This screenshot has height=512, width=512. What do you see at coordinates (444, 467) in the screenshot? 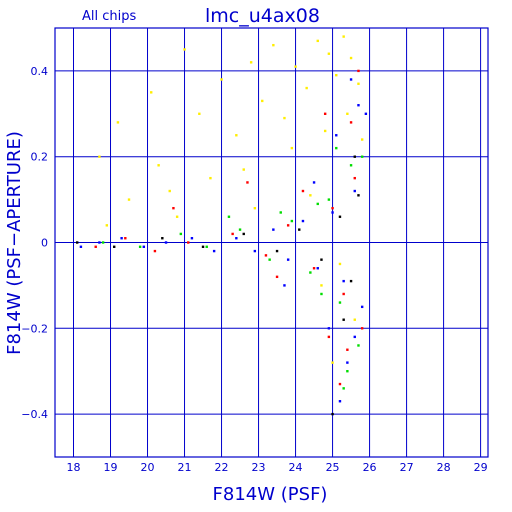
I see `x-tick-label: 28` at bounding box center [444, 467].